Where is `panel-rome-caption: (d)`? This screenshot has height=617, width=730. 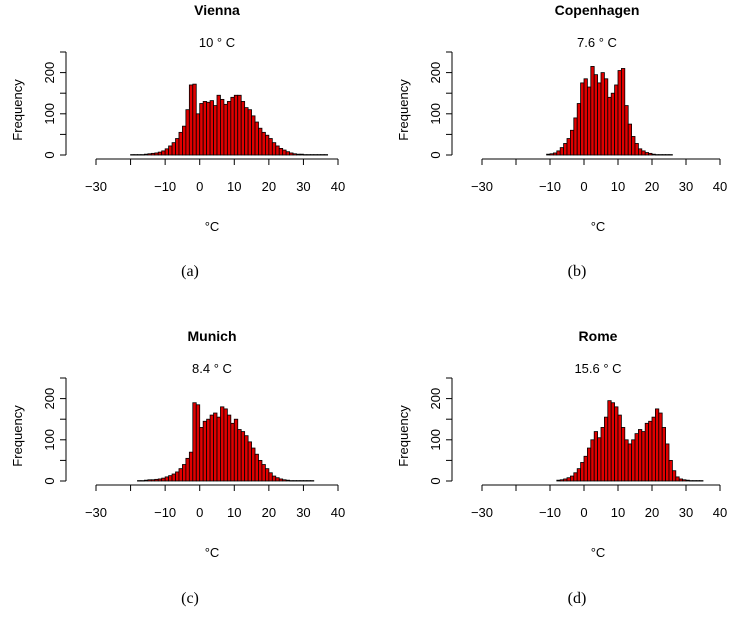
panel-rome-caption: (d) is located at coordinates (577, 598).